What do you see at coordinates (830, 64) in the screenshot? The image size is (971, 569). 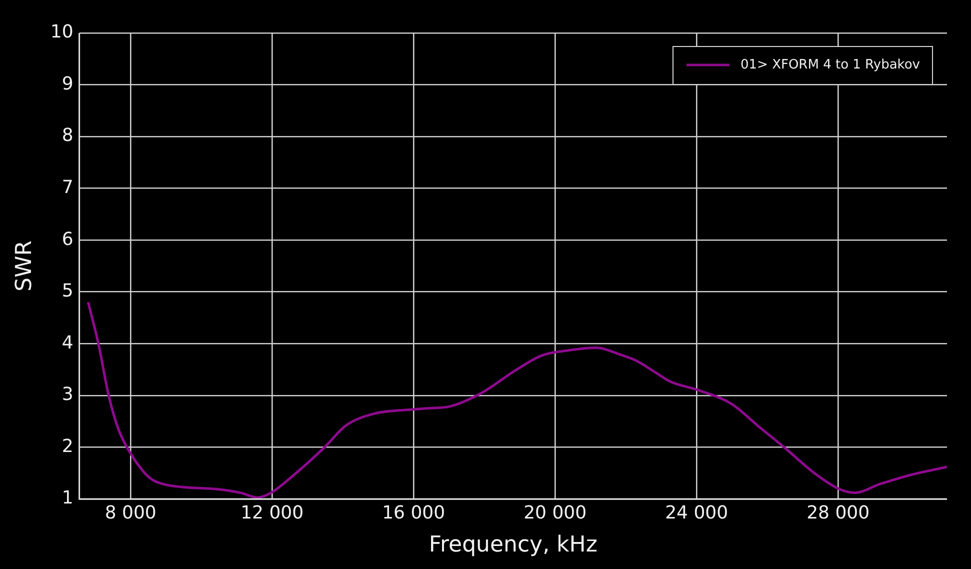 I see `legend-label: 01> XFORM 4 to 1 Rybakov` at bounding box center [830, 64].